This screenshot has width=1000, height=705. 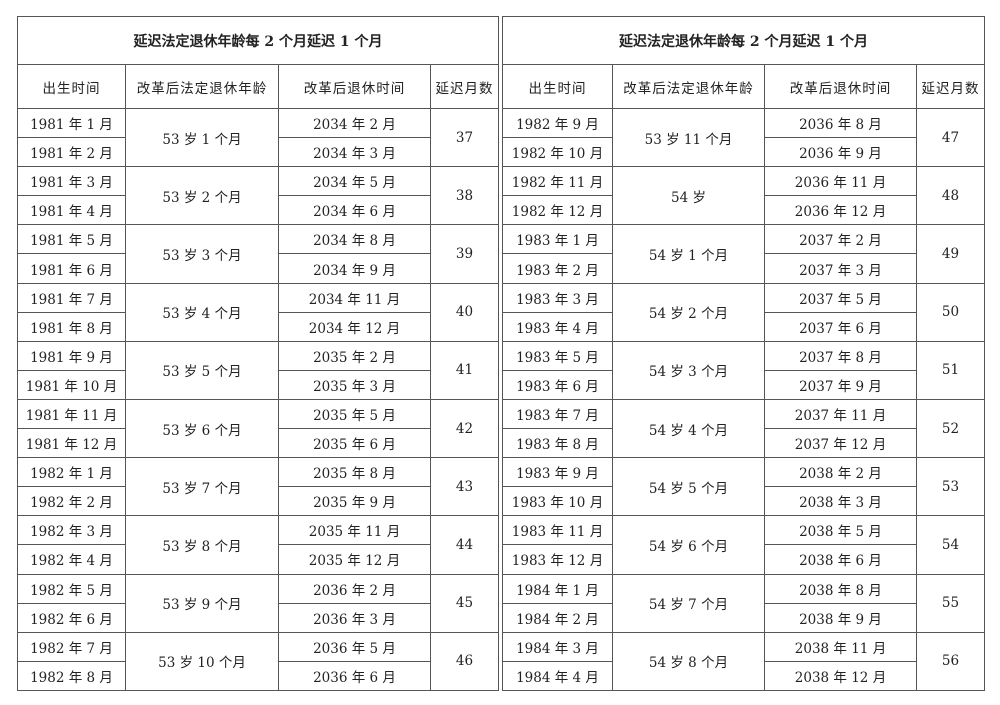 What do you see at coordinates (71, 530) in the screenshot?
I see `birth-date-cell: 1982 年 3 月` at bounding box center [71, 530].